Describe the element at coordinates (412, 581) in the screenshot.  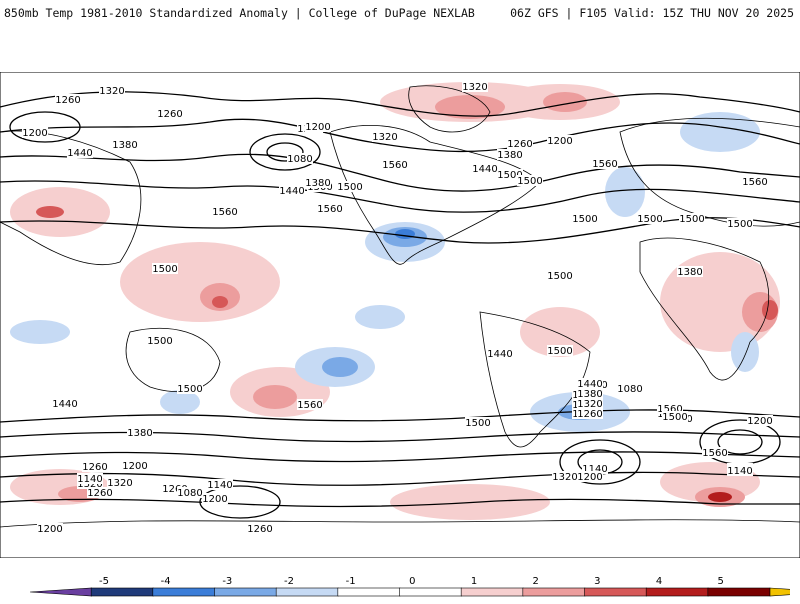
I see `colorbar-tick-label: 0` at that location.